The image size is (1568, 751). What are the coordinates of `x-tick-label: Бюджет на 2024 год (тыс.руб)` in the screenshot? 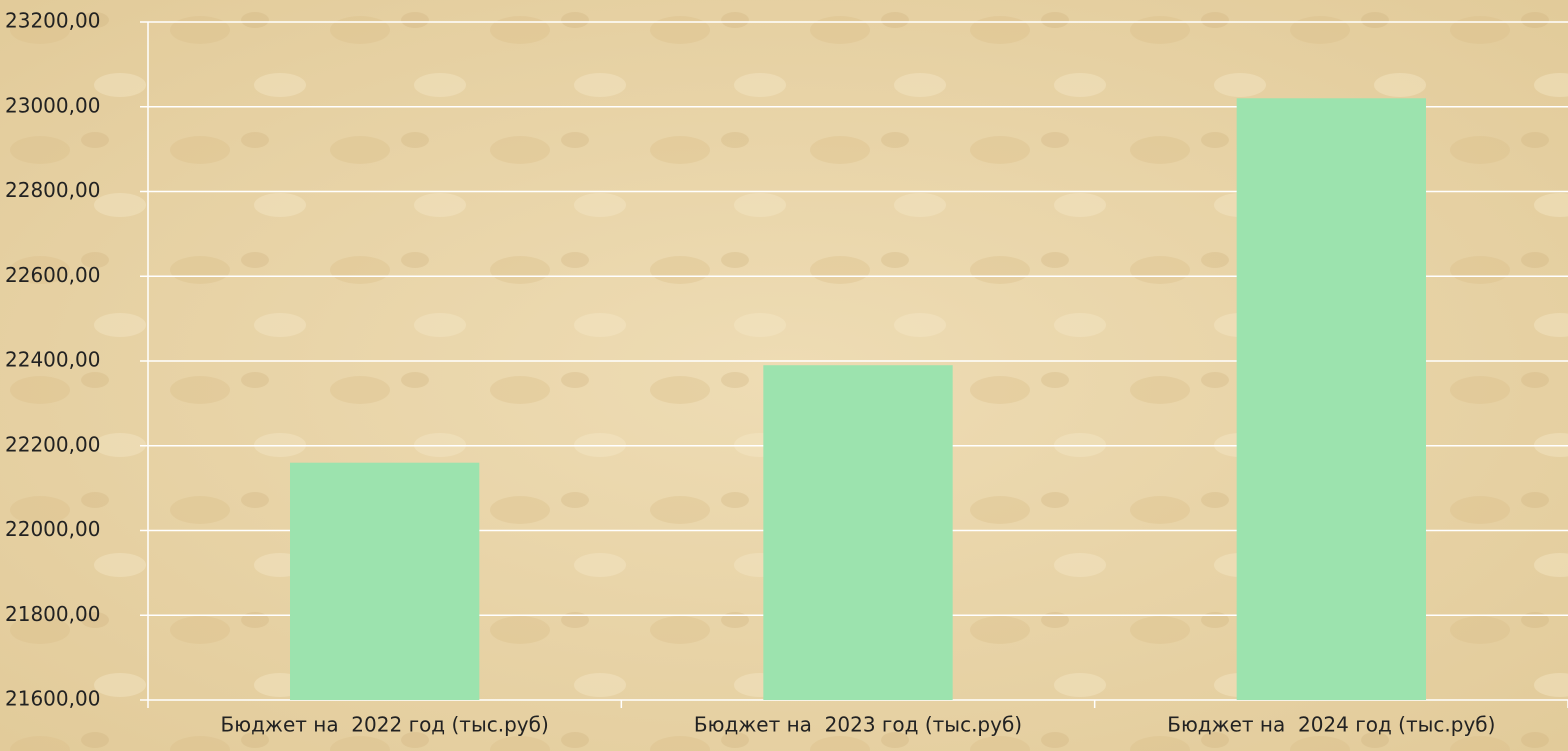 It's located at (1331, 725).